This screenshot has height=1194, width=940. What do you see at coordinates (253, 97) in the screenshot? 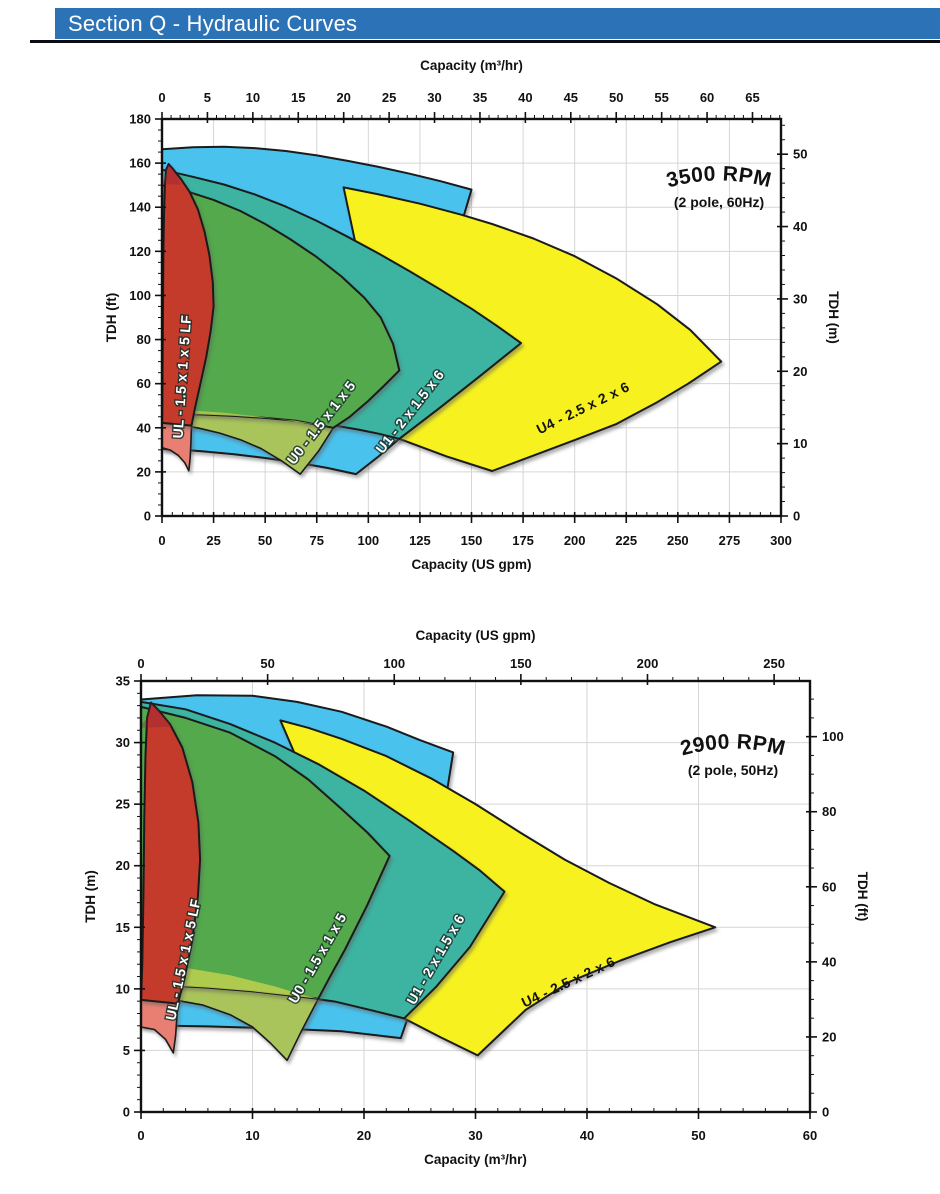
I see `x-top-tick-label: 10` at bounding box center [253, 97].